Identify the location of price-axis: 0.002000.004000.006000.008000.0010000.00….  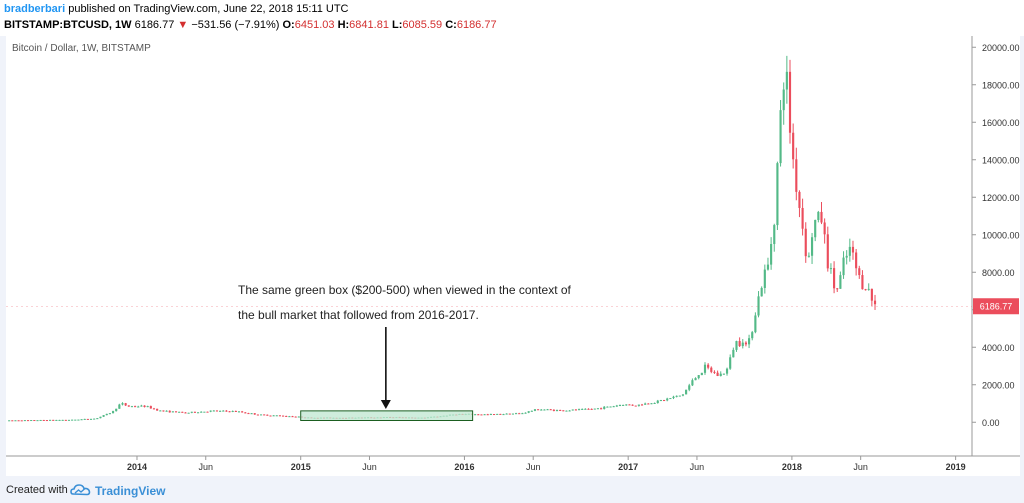
(996, 235).